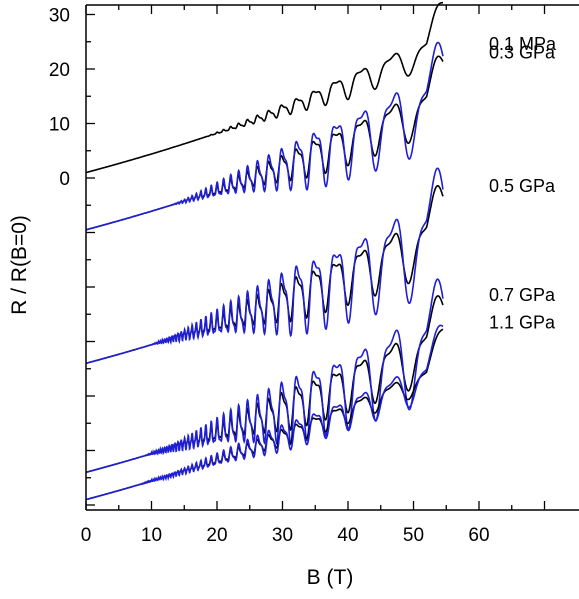 This screenshot has height=599, width=579. Describe the element at coordinates (522, 322) in the screenshot. I see `curve-label: 1.1 GPa` at that location.